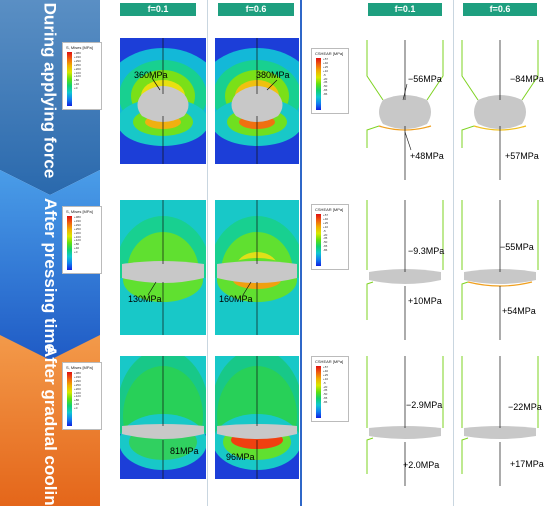 This screenshot has height=506, width=550. I want to click on shear-plot-r1-f06, so click(500, 110).